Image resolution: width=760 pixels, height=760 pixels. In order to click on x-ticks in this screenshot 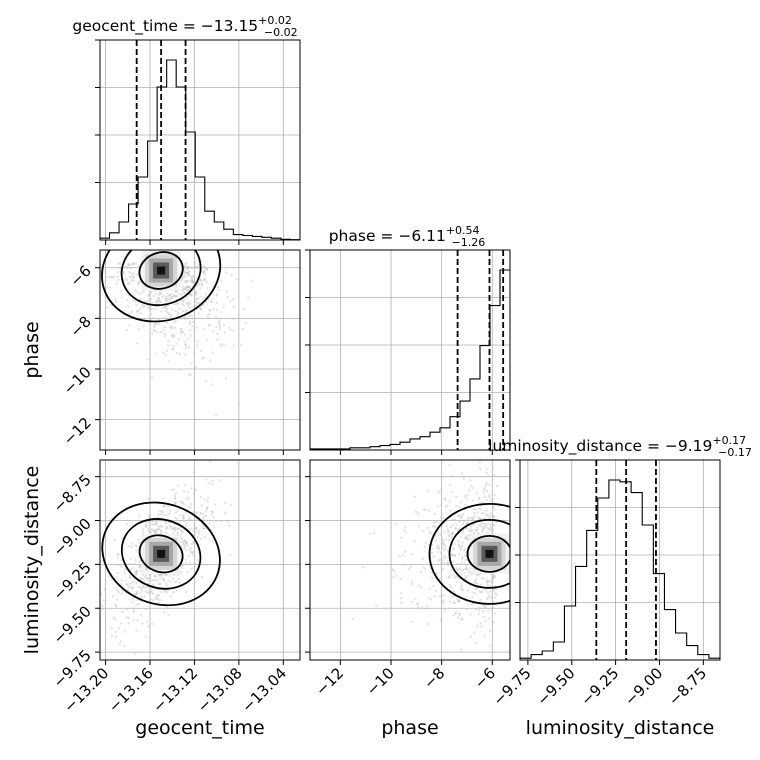, I will do `click(416, 452)`.